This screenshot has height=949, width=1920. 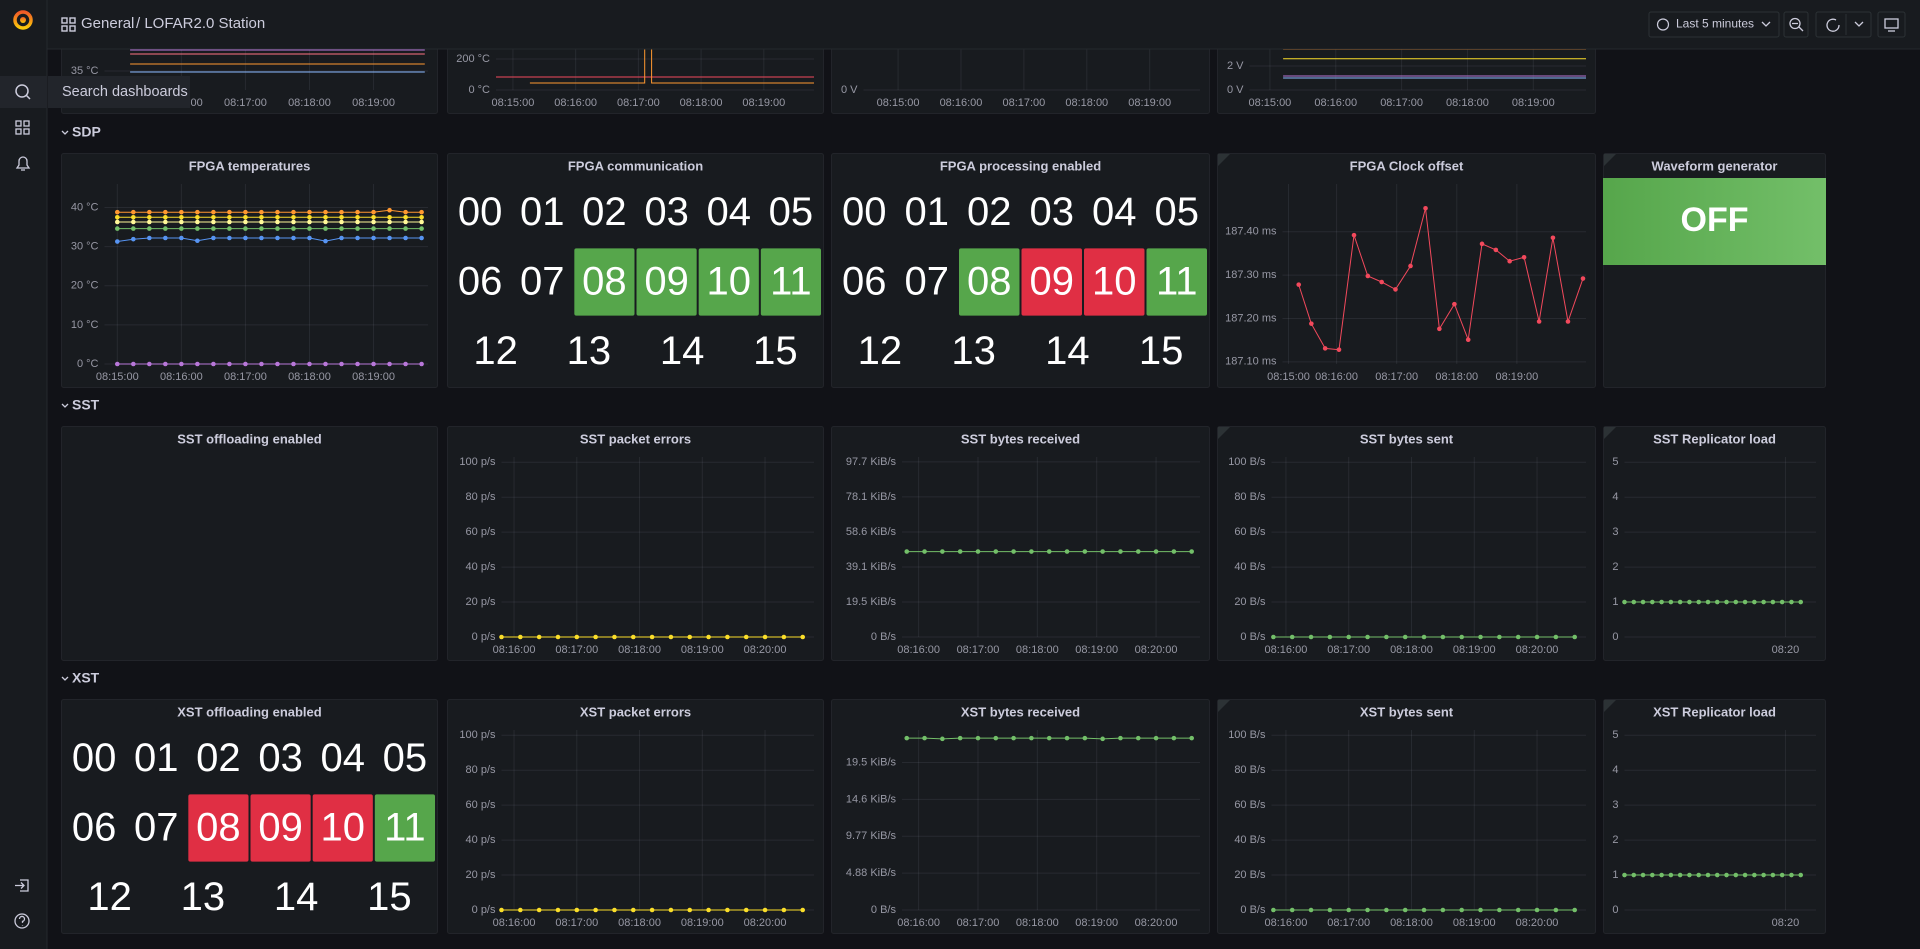 I want to click on dashboards-icon, so click(x=22, y=127).